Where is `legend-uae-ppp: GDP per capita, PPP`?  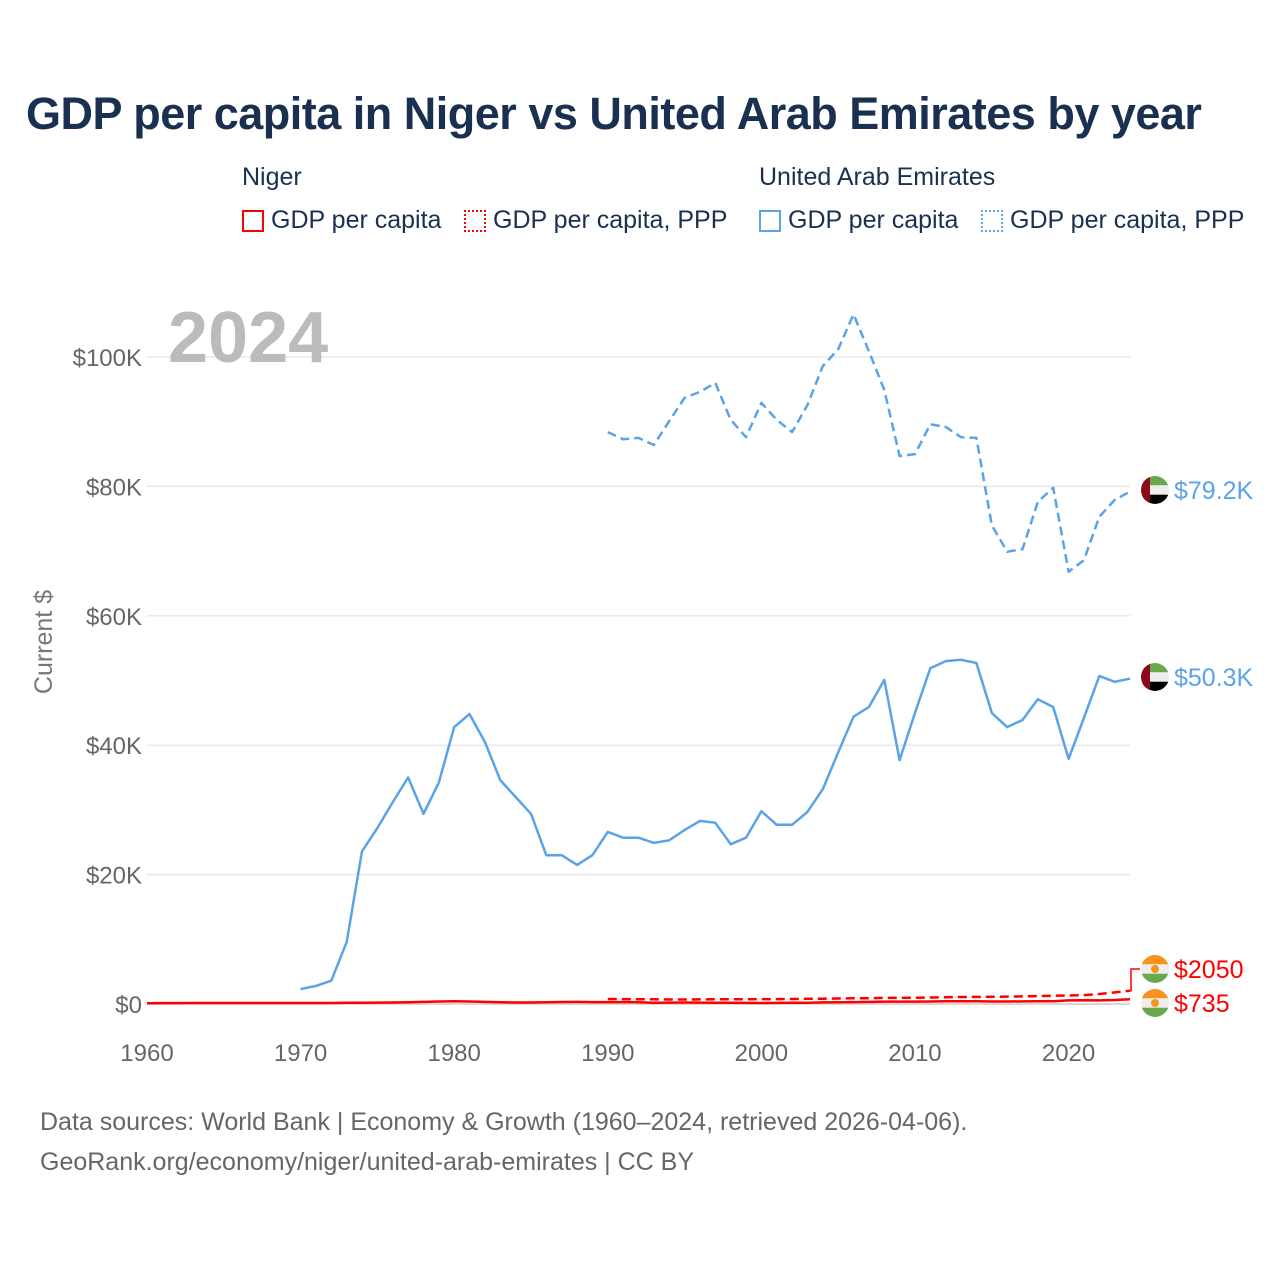 legend-uae-ppp: GDP per capita, PPP is located at coordinates (1112, 220).